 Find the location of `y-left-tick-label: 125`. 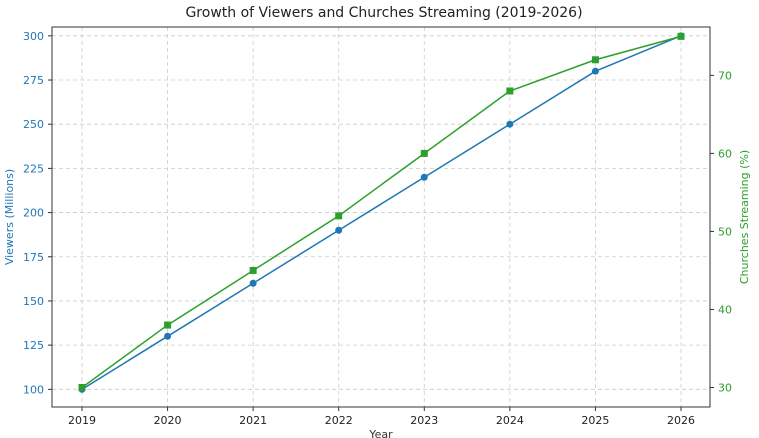

y-left-tick-label: 125 is located at coordinates (33, 345).